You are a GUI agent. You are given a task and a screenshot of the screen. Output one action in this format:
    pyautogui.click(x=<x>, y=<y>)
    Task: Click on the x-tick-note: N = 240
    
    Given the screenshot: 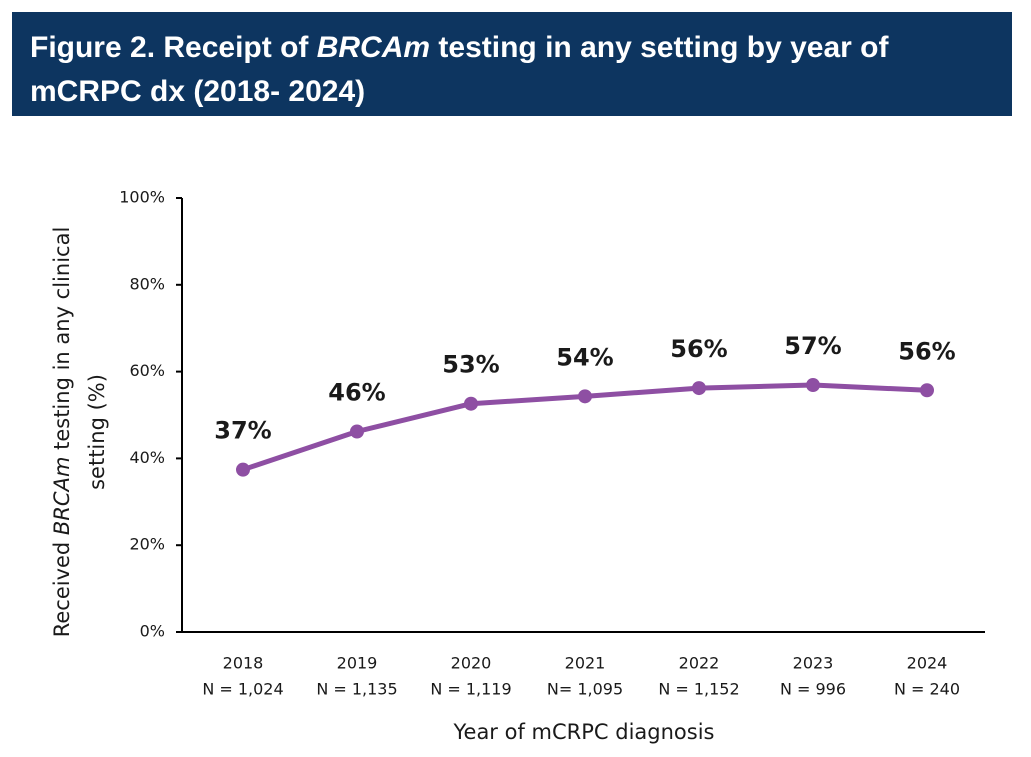 What is the action you would take?
    pyautogui.click(x=927, y=689)
    